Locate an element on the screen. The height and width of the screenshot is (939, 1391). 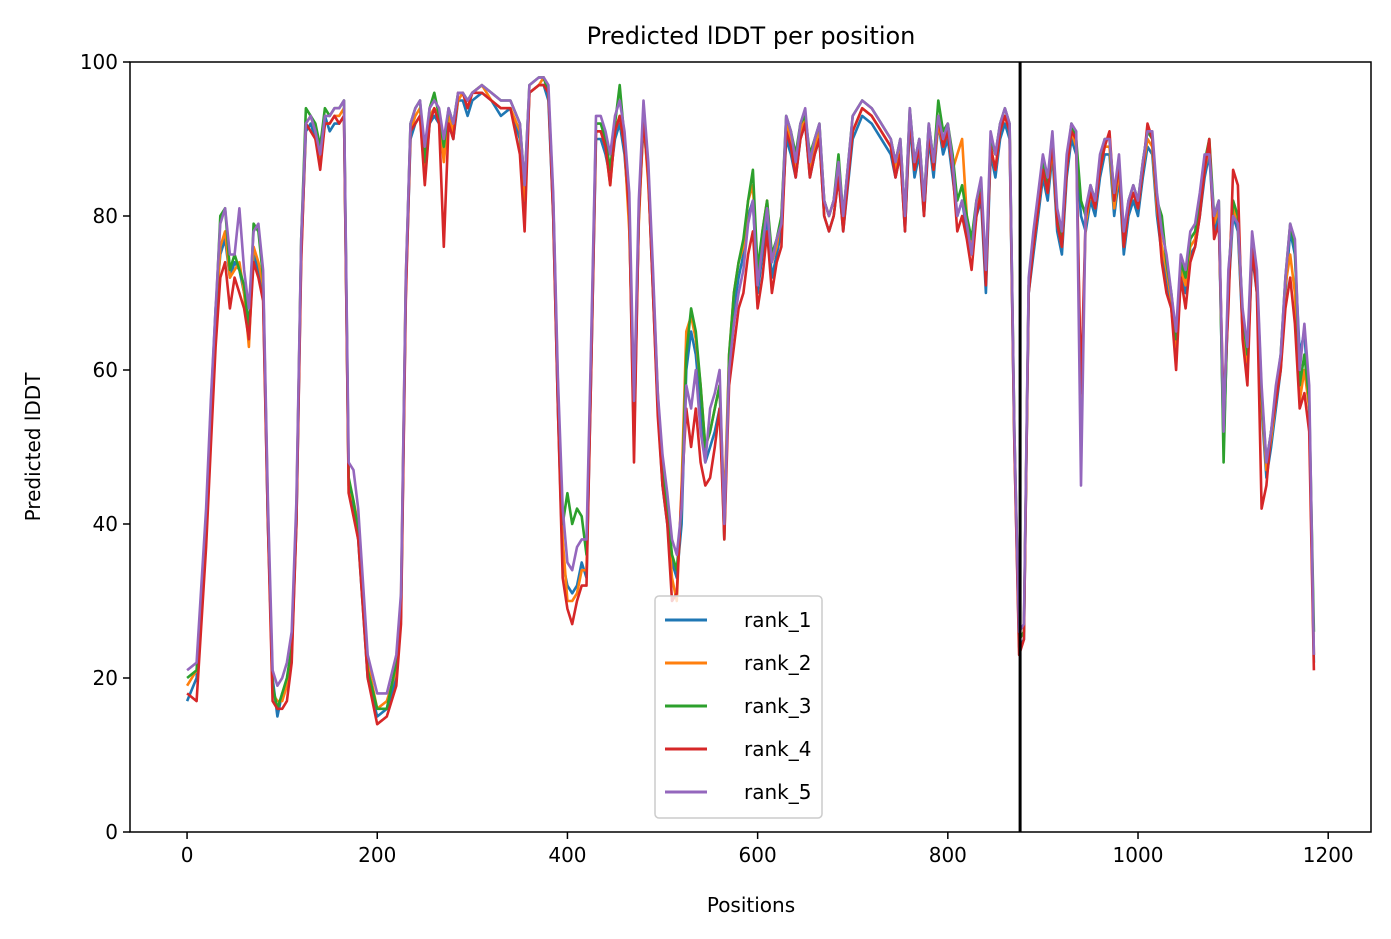
legend-label-rank_2: rank_2 is located at coordinates (777, 663).